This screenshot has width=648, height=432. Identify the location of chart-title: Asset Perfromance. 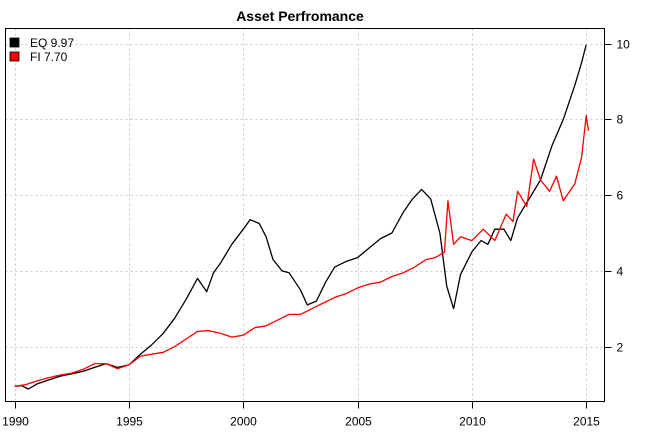
(300, 16).